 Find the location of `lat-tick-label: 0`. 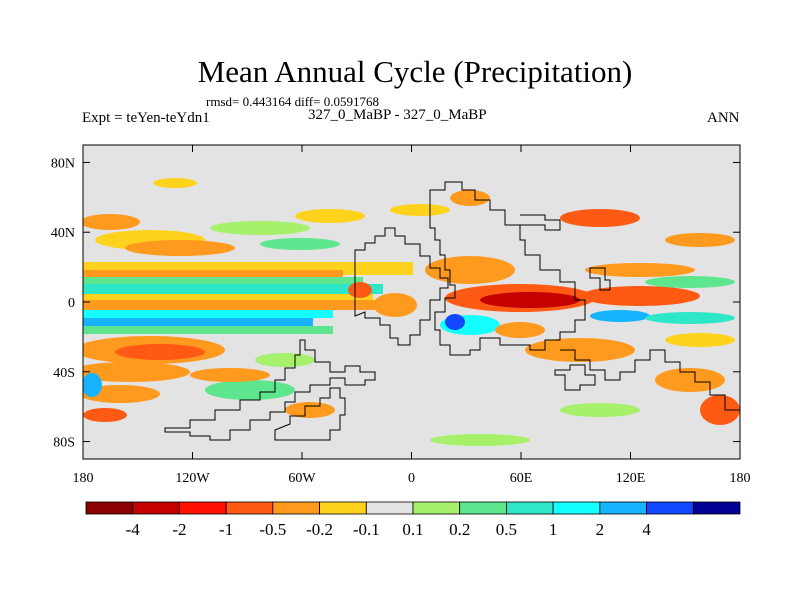

lat-tick-label: 0 is located at coordinates (71, 303).